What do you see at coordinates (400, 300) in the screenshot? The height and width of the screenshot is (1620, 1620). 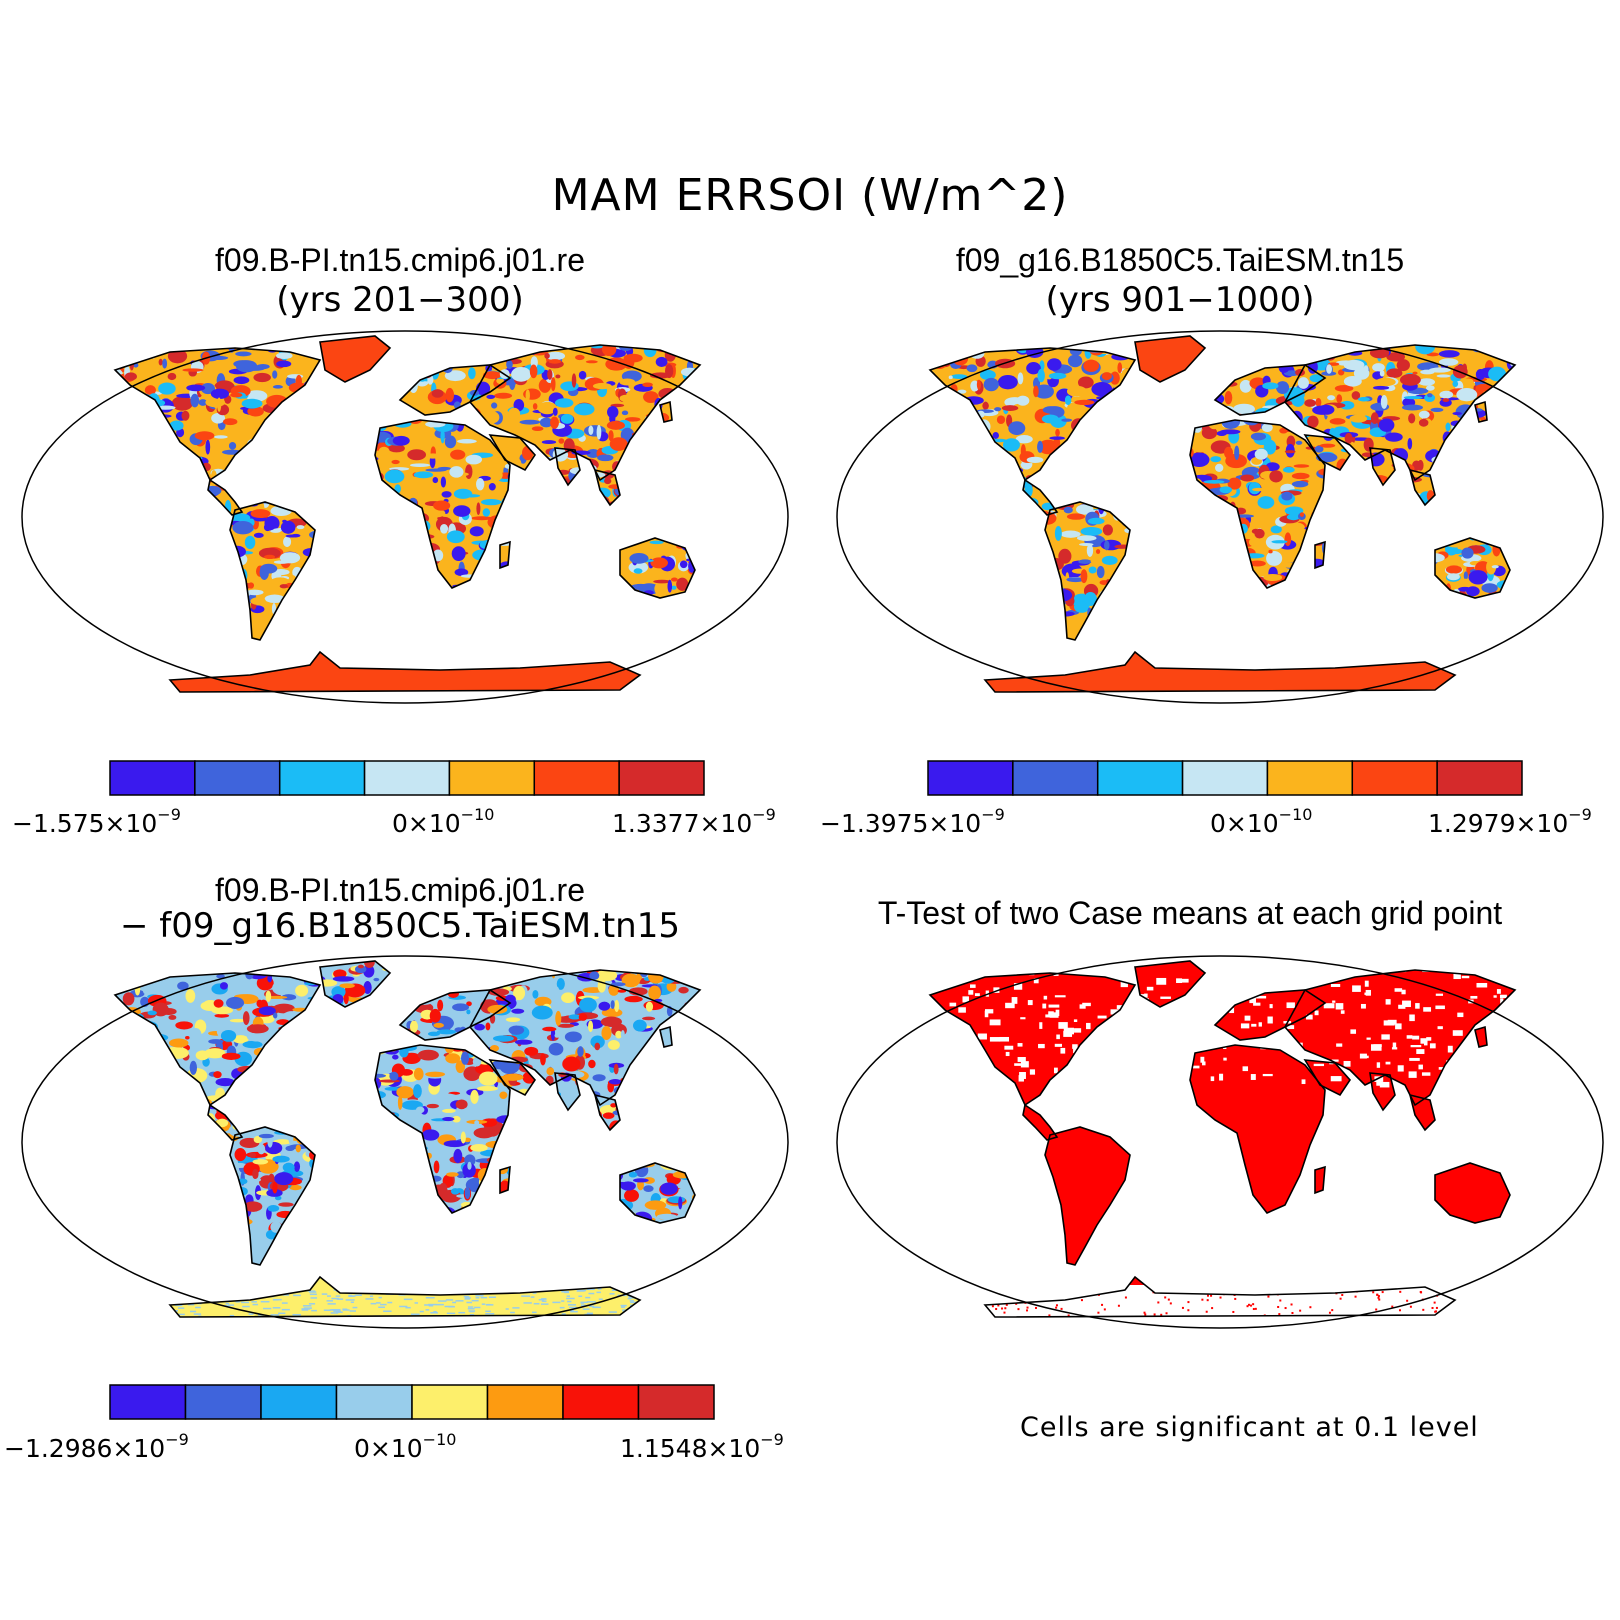 I see `panel1-subtitle: (yrs 201−300)` at bounding box center [400, 300].